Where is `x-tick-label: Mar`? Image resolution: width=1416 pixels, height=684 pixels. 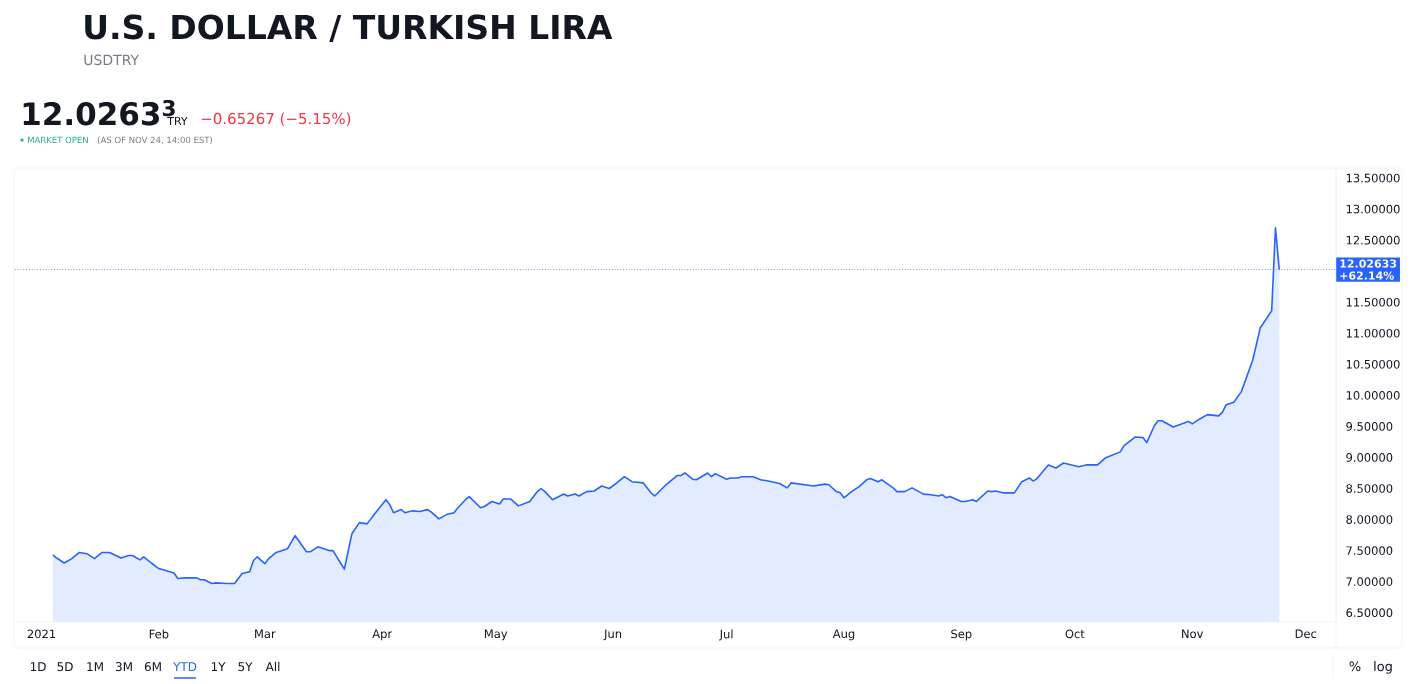 x-tick-label: Mar is located at coordinates (265, 634).